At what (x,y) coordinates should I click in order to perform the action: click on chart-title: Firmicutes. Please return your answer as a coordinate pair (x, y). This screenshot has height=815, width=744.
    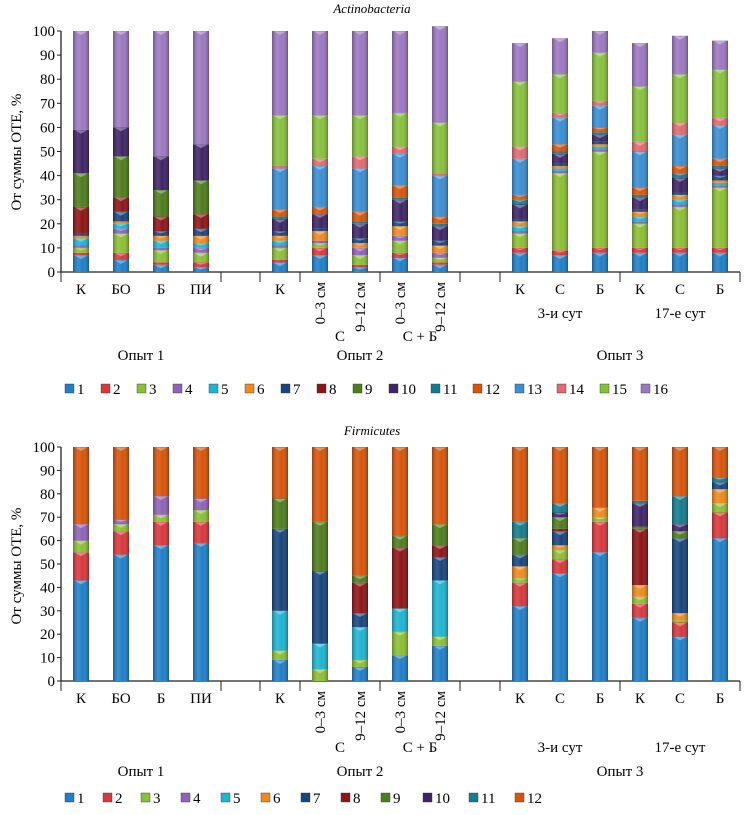
    Looking at the image, I should click on (371, 430).